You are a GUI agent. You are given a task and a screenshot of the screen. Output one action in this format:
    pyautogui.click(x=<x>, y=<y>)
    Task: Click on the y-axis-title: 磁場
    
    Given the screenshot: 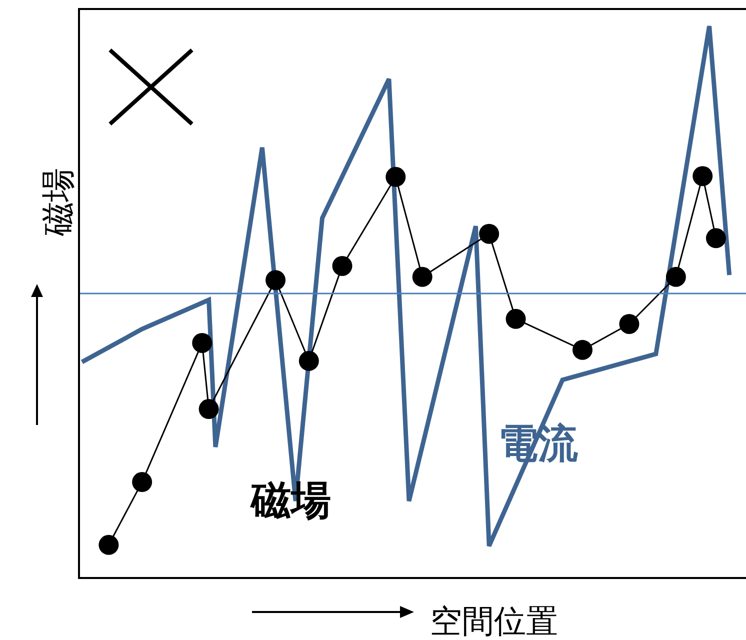 What is the action you would take?
    pyautogui.click(x=58, y=202)
    